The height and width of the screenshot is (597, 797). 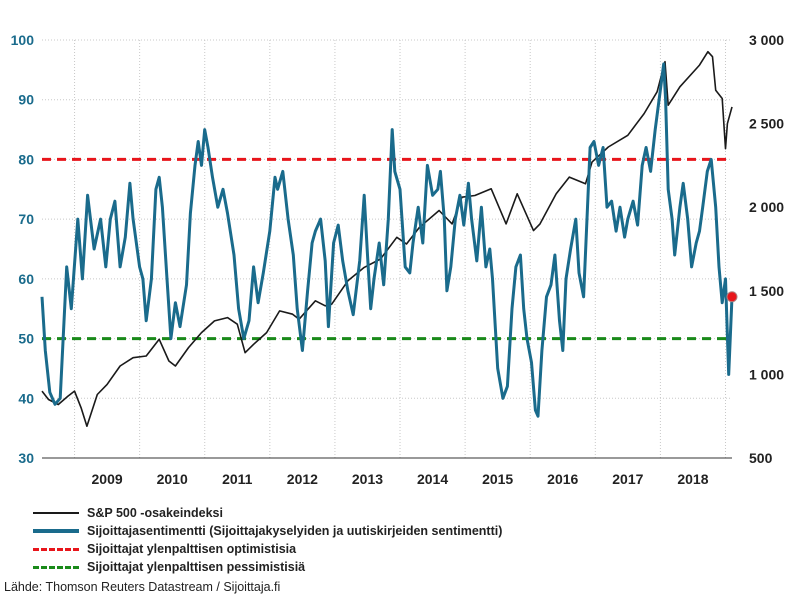 I want to click on sentiment-end-marker, so click(x=732, y=297).